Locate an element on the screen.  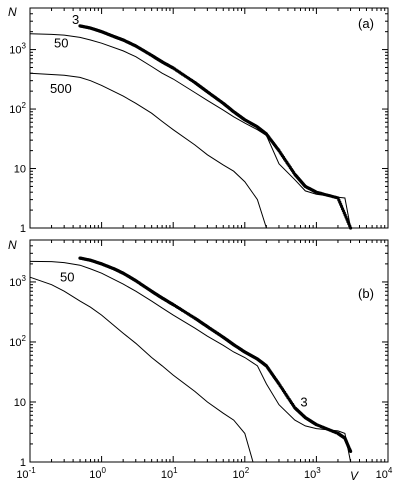
x-tick-label: 10³ is located at coordinates (312, 473).